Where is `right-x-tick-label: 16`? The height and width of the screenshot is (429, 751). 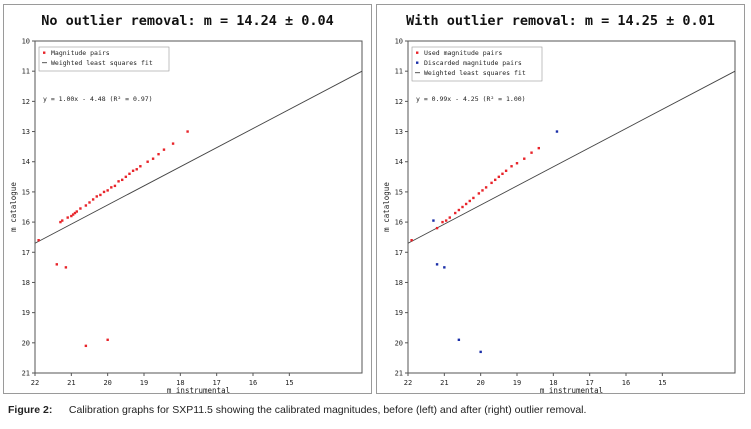 right-x-tick-label: 16 is located at coordinates (626, 383).